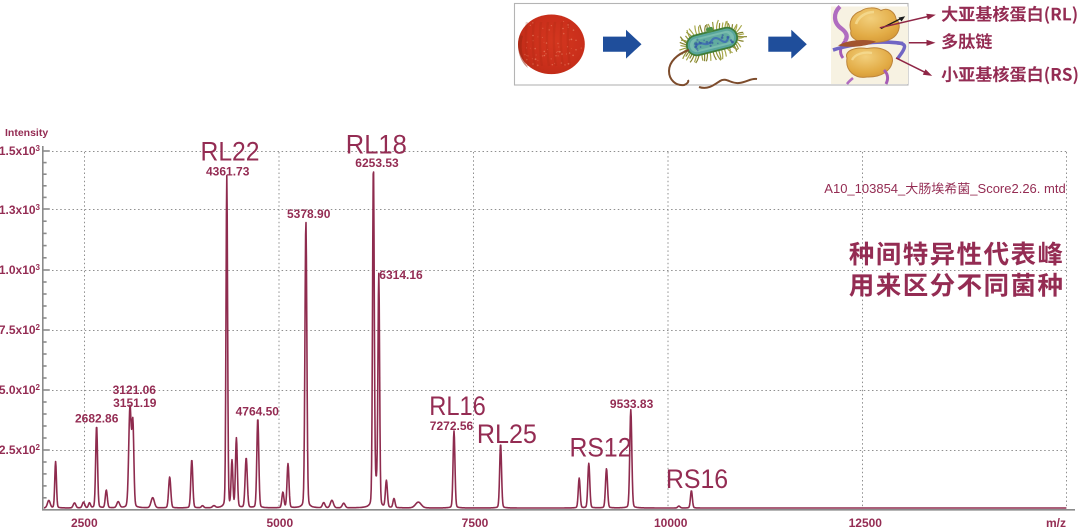 The height and width of the screenshot is (530, 1080). Describe the element at coordinates (309, 214) in the screenshot. I see `svg-text: 5378.90` at that location.